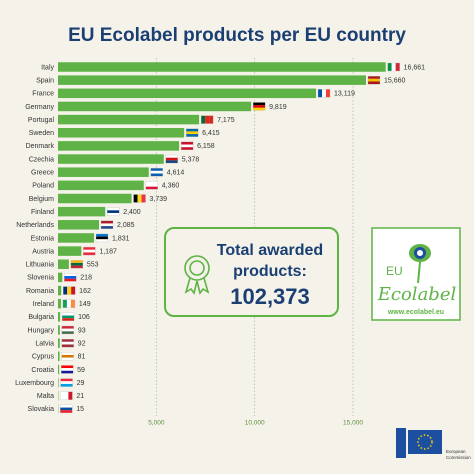 The image size is (474, 474). What do you see at coordinates (41, 133) in the screenshot?
I see `y-tick-label: Sweden` at bounding box center [41, 133].